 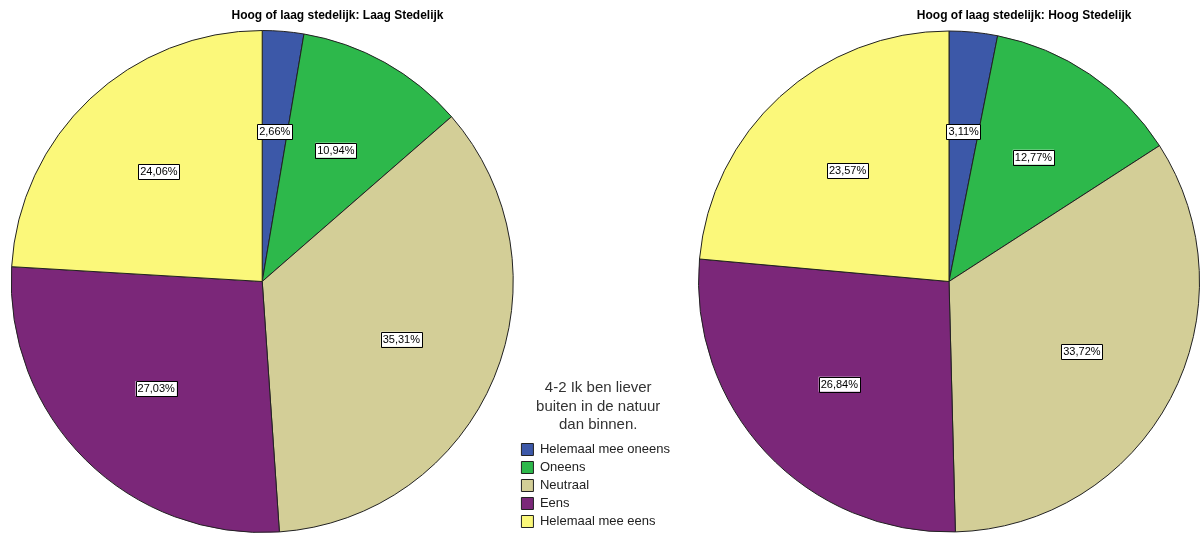 What do you see at coordinates (564, 485) in the screenshot?
I see `legend-label: Neutraal` at bounding box center [564, 485].